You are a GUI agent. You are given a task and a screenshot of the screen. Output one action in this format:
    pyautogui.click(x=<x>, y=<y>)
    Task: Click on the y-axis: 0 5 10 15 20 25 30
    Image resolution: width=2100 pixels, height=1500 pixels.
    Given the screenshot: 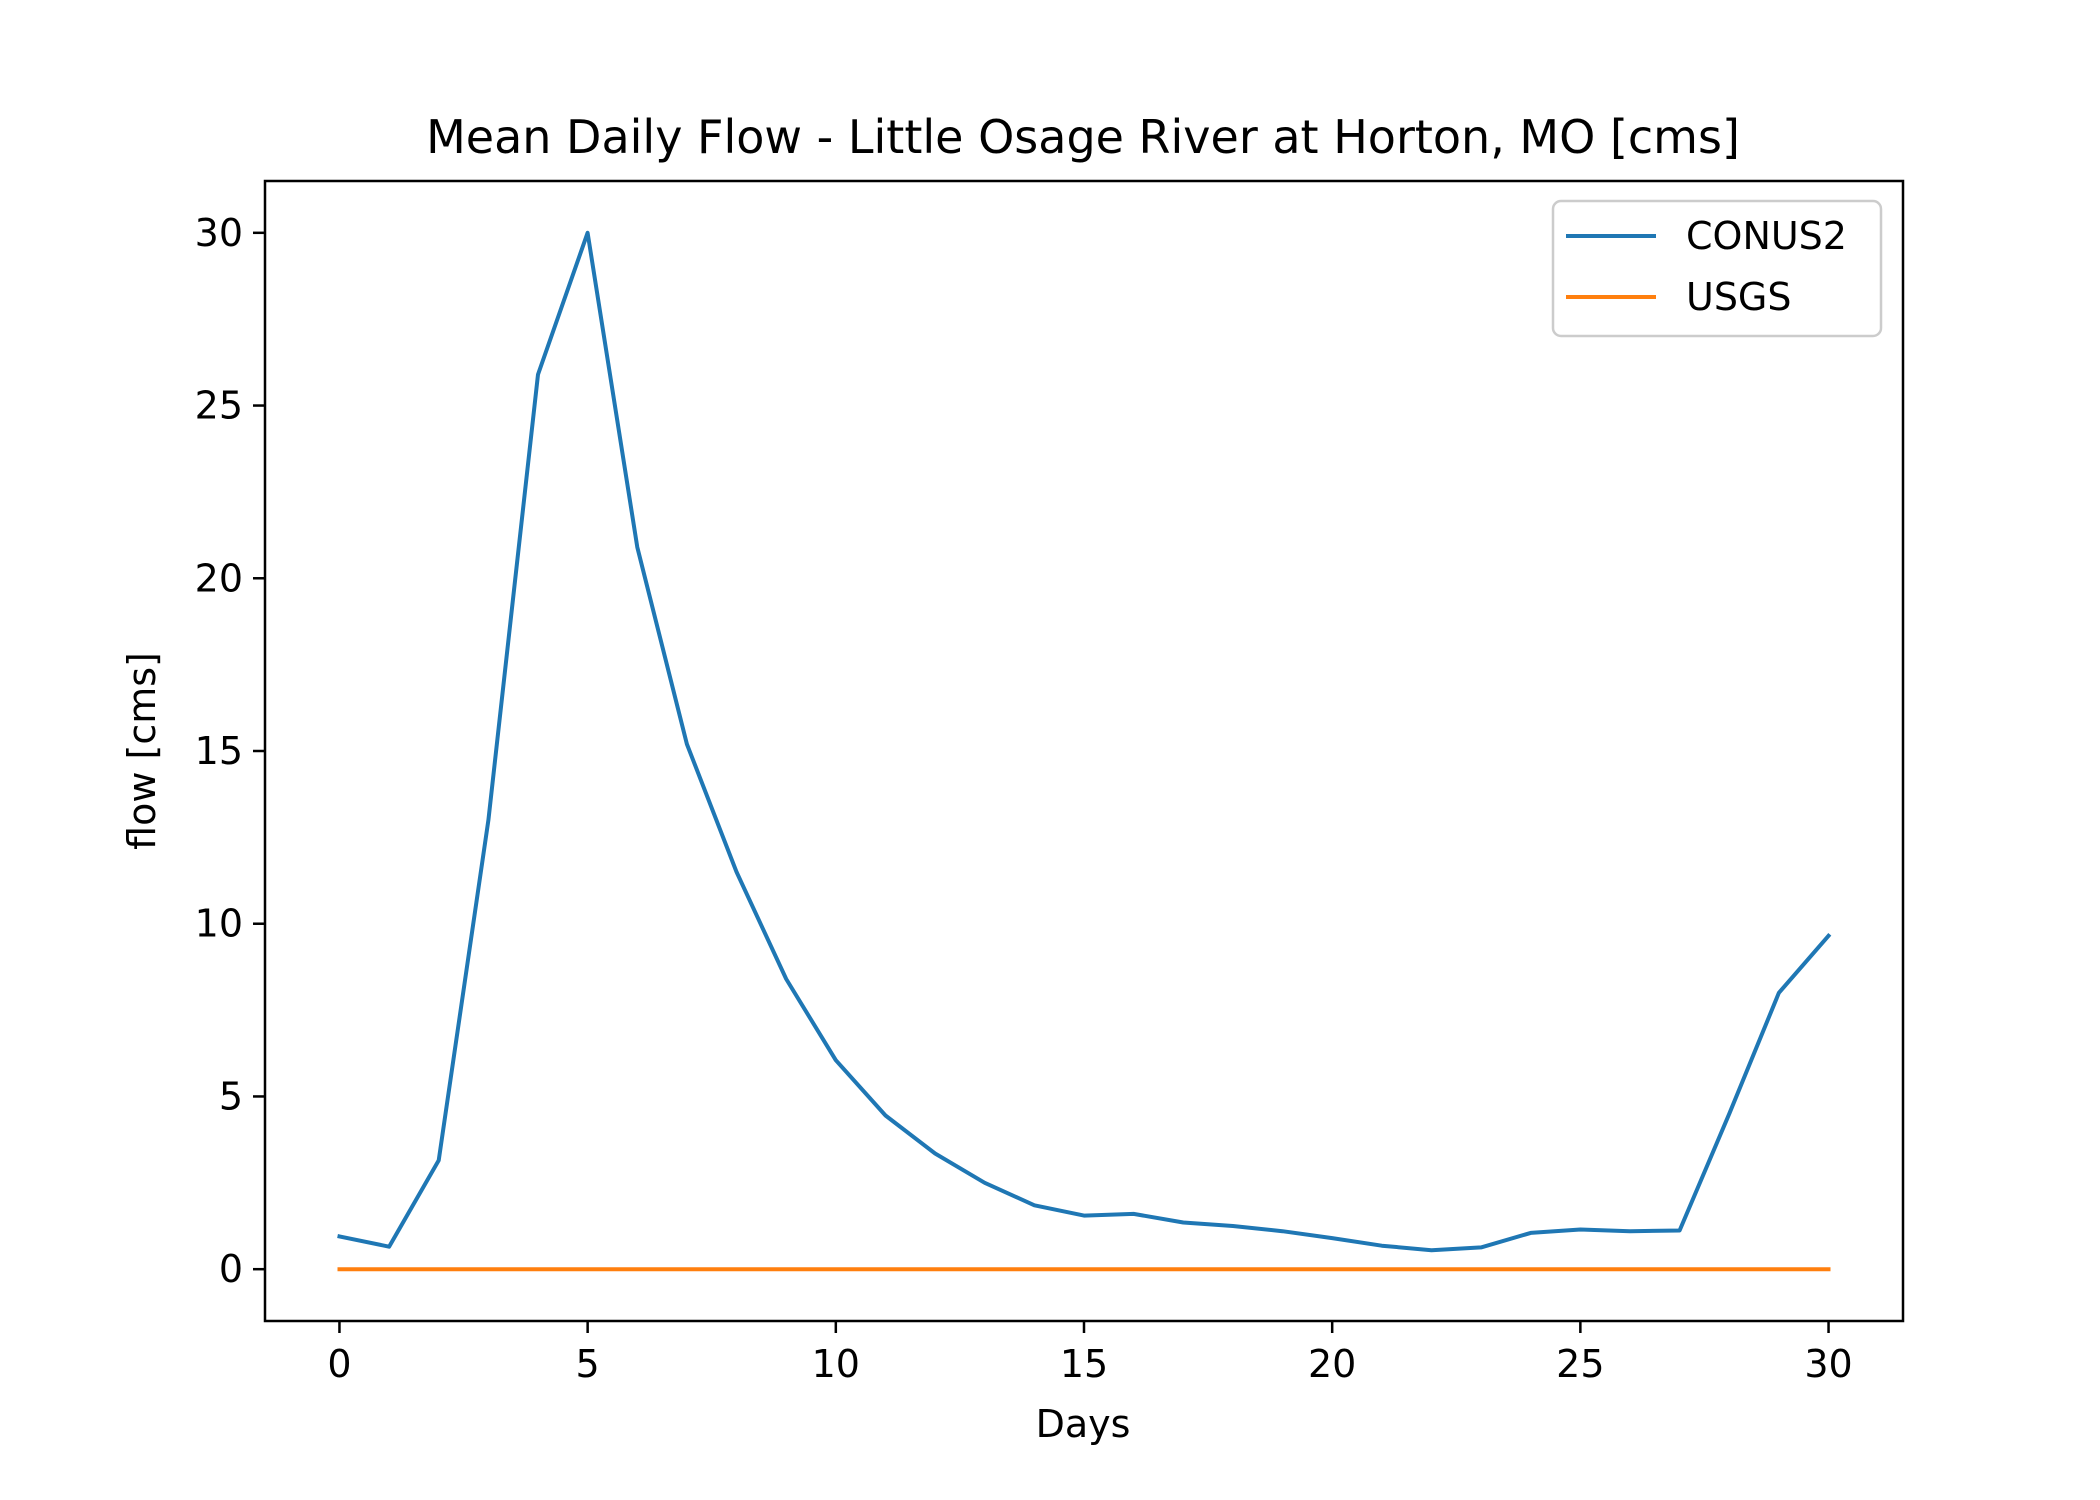 What is the action you would take?
    pyautogui.click(x=230, y=751)
    